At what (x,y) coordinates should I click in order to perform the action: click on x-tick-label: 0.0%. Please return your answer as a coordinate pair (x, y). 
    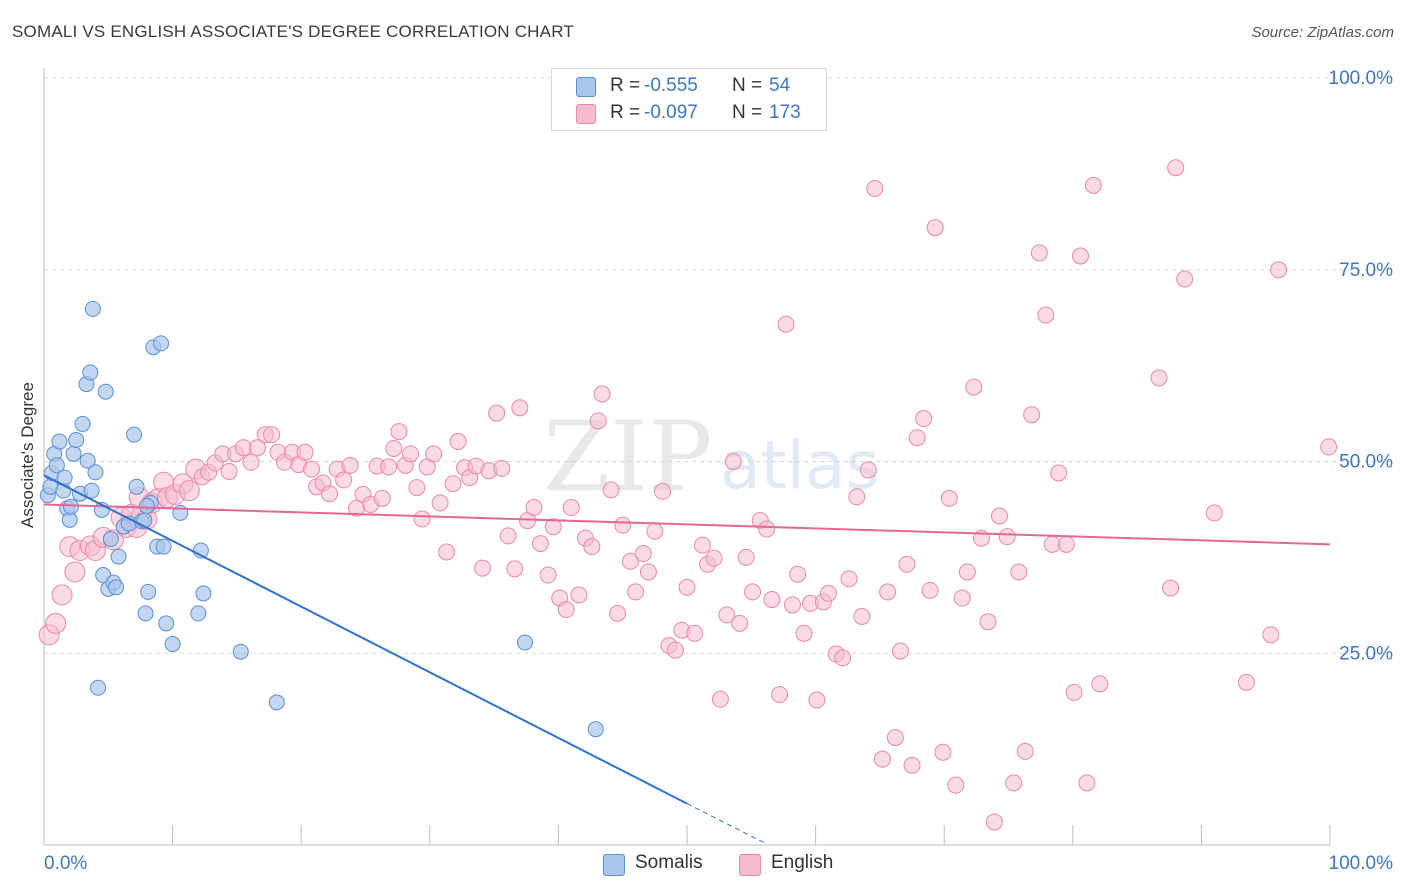
    Looking at the image, I should click on (65, 863).